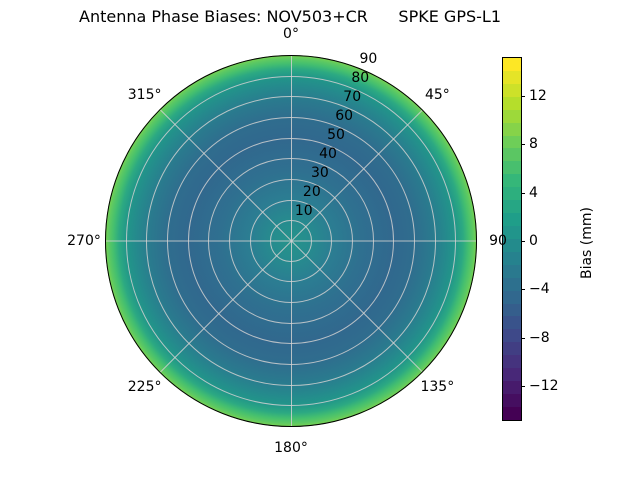 The height and width of the screenshot is (480, 640). Describe the element at coordinates (498, 241) in the screenshot. I see `angular-tick-label: 90` at that location.